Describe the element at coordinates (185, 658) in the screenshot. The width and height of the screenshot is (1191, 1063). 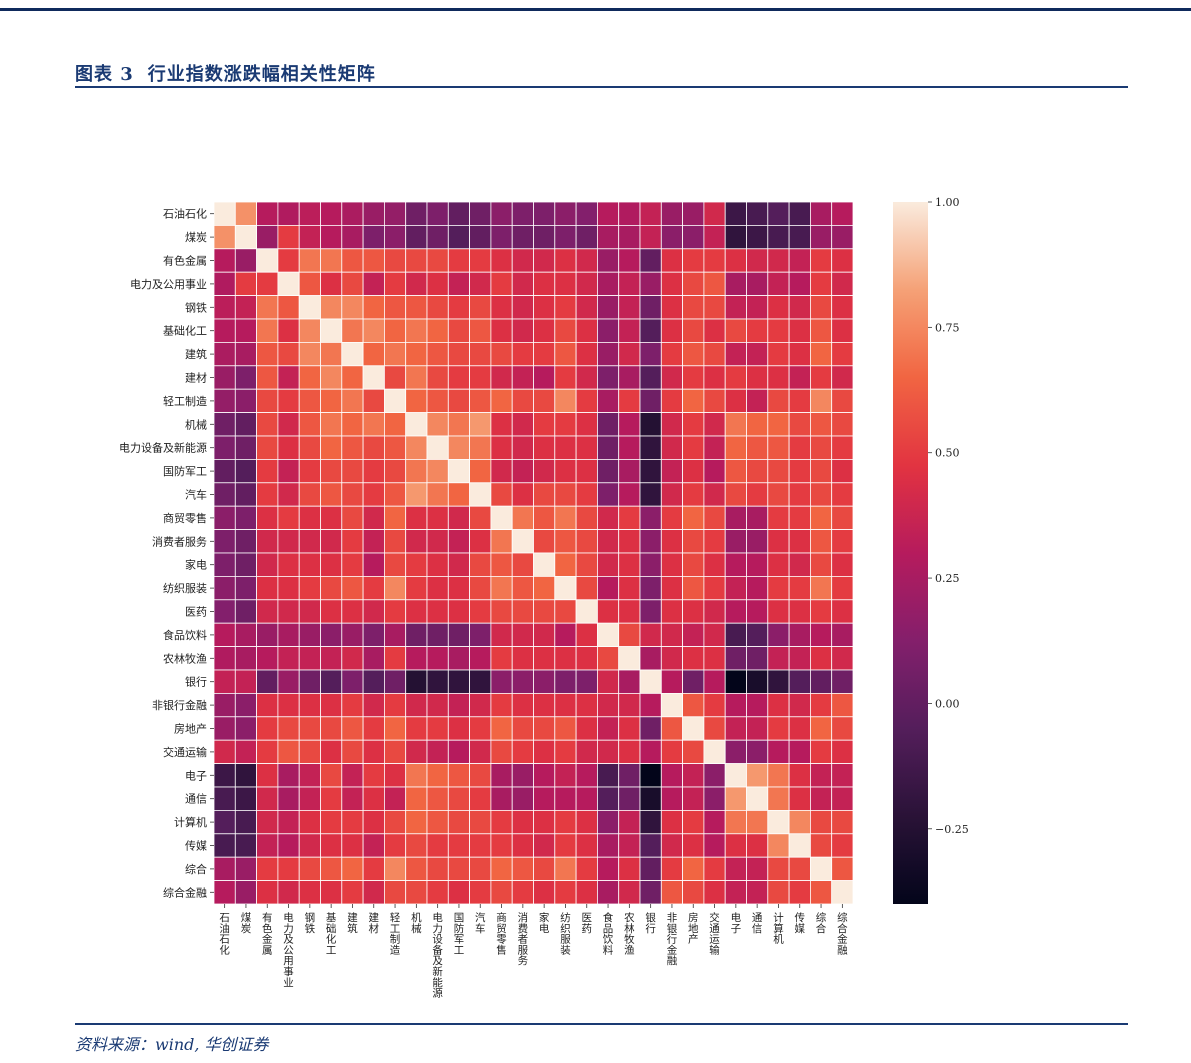
I see `y-tick-label: 农林牧渔` at that location.